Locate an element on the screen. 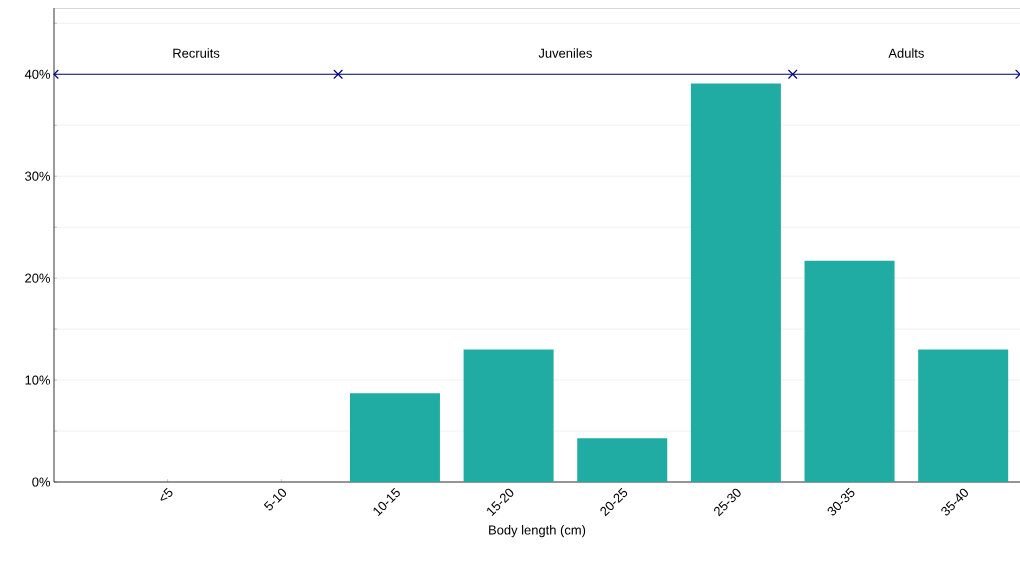  x-tick-label: <5 is located at coordinates (166, 494).